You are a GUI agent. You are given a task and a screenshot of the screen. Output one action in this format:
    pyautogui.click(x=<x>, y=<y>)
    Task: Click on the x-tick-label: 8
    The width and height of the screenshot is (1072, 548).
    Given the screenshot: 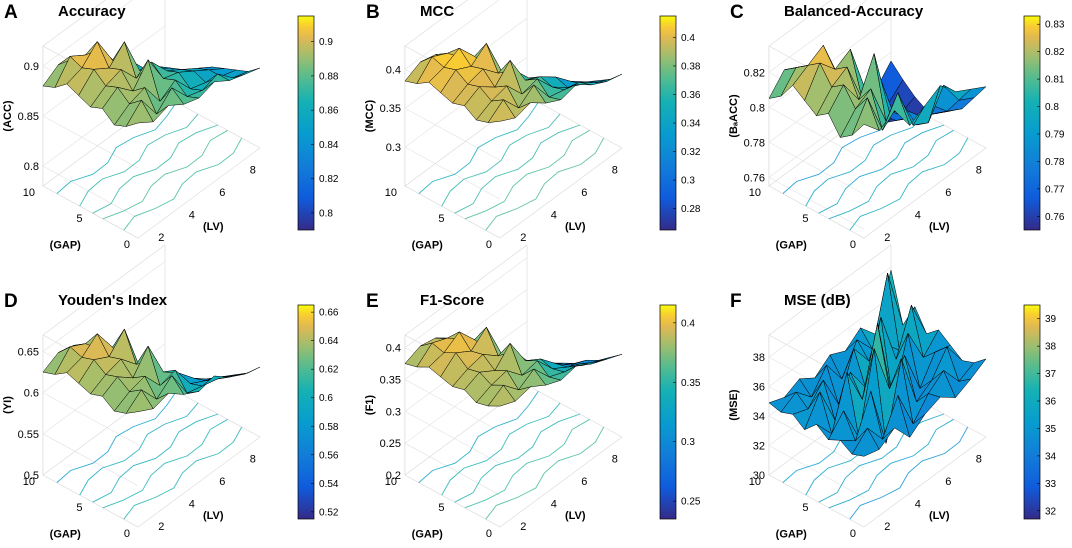 What is the action you would take?
    pyautogui.click(x=615, y=459)
    